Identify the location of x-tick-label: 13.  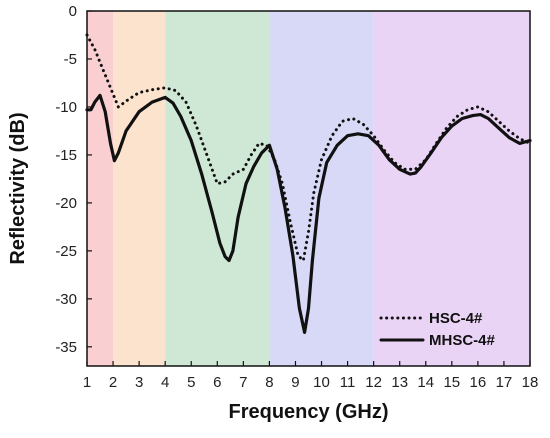
(399, 382).